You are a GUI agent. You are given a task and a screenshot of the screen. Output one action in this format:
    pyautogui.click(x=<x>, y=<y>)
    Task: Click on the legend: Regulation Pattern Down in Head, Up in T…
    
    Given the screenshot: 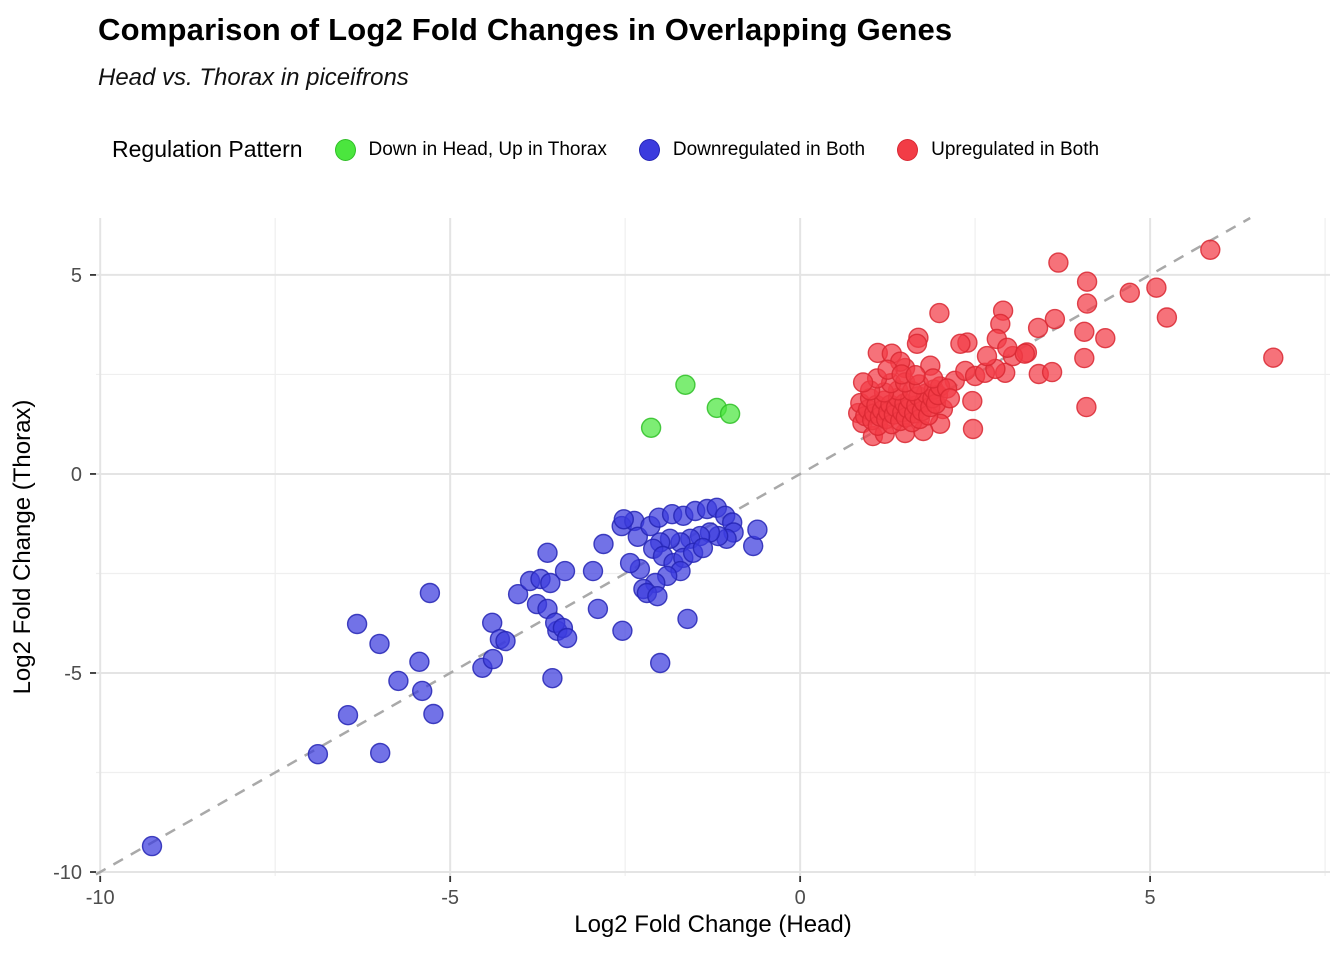 What is the action you would take?
    pyautogui.click(x=605, y=149)
    